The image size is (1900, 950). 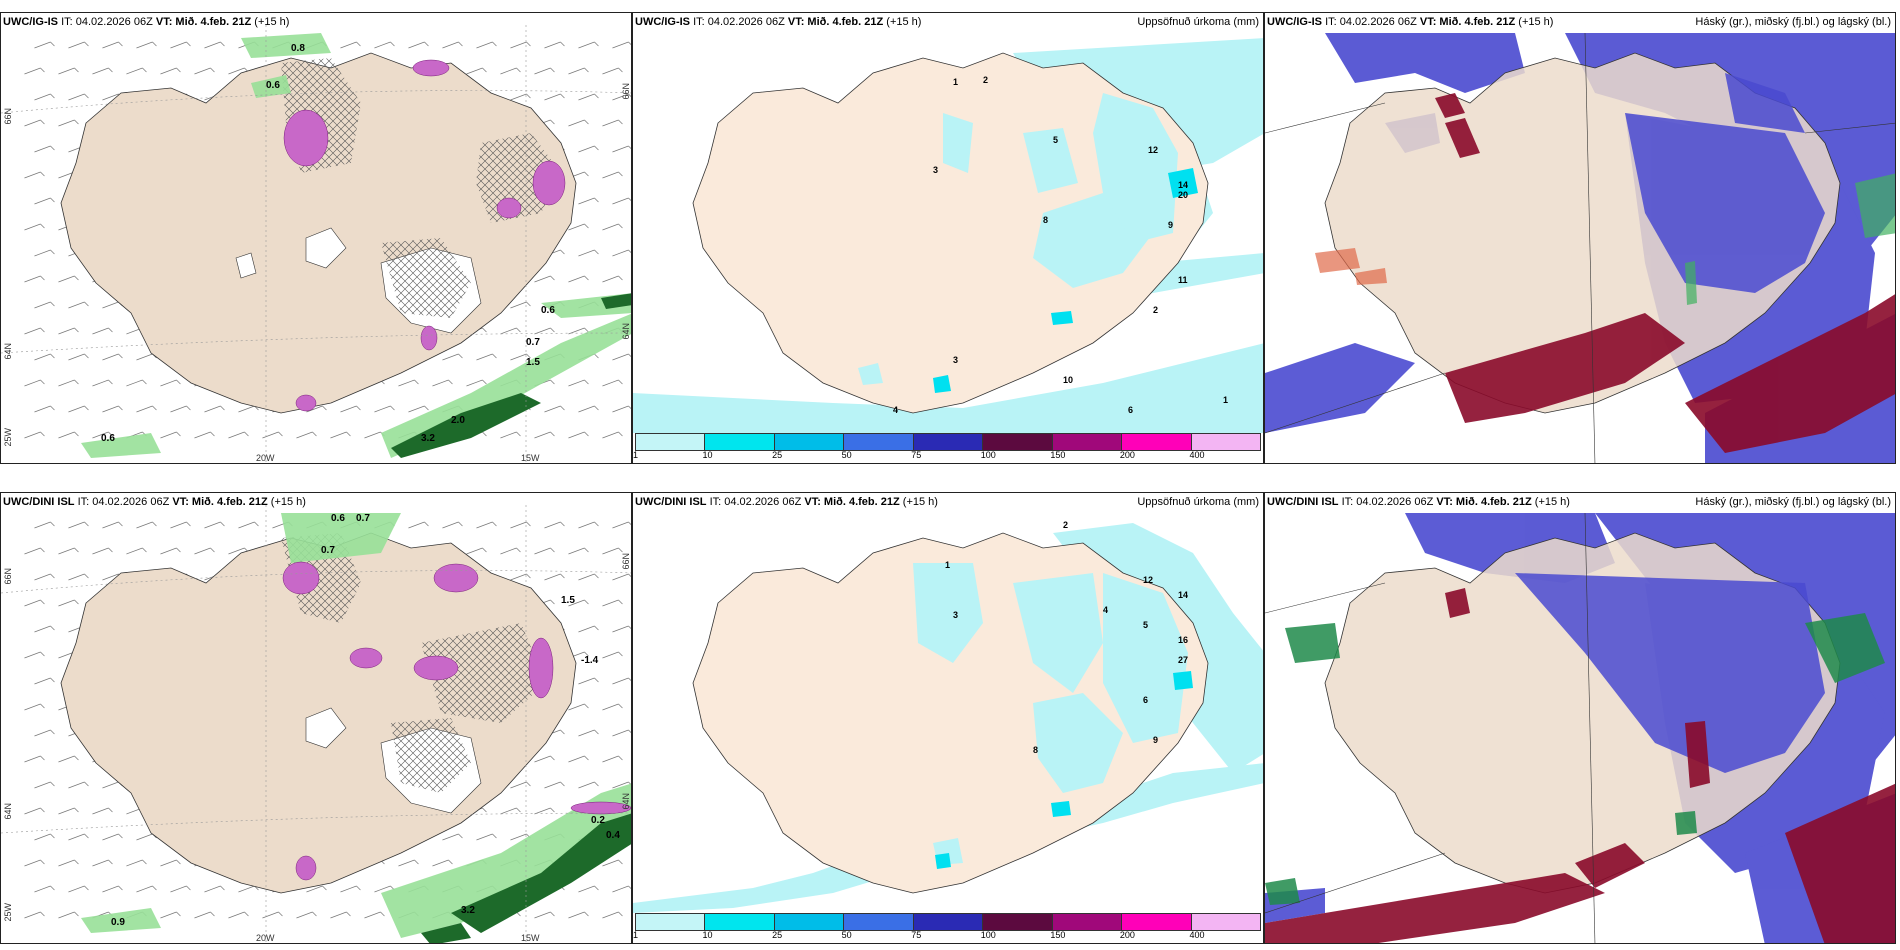 What do you see at coordinates (39, 502) in the screenshot?
I see `model-name: UWC/DINI ISL` at bounding box center [39, 502].